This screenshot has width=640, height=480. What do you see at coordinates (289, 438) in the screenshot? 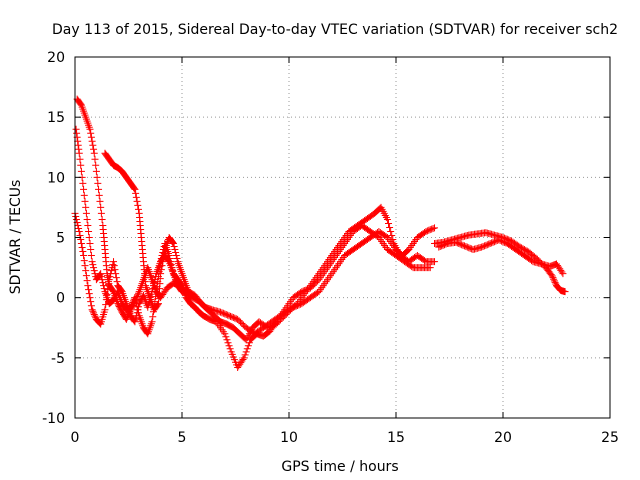
I see `x-tick-label: 10` at bounding box center [289, 438].